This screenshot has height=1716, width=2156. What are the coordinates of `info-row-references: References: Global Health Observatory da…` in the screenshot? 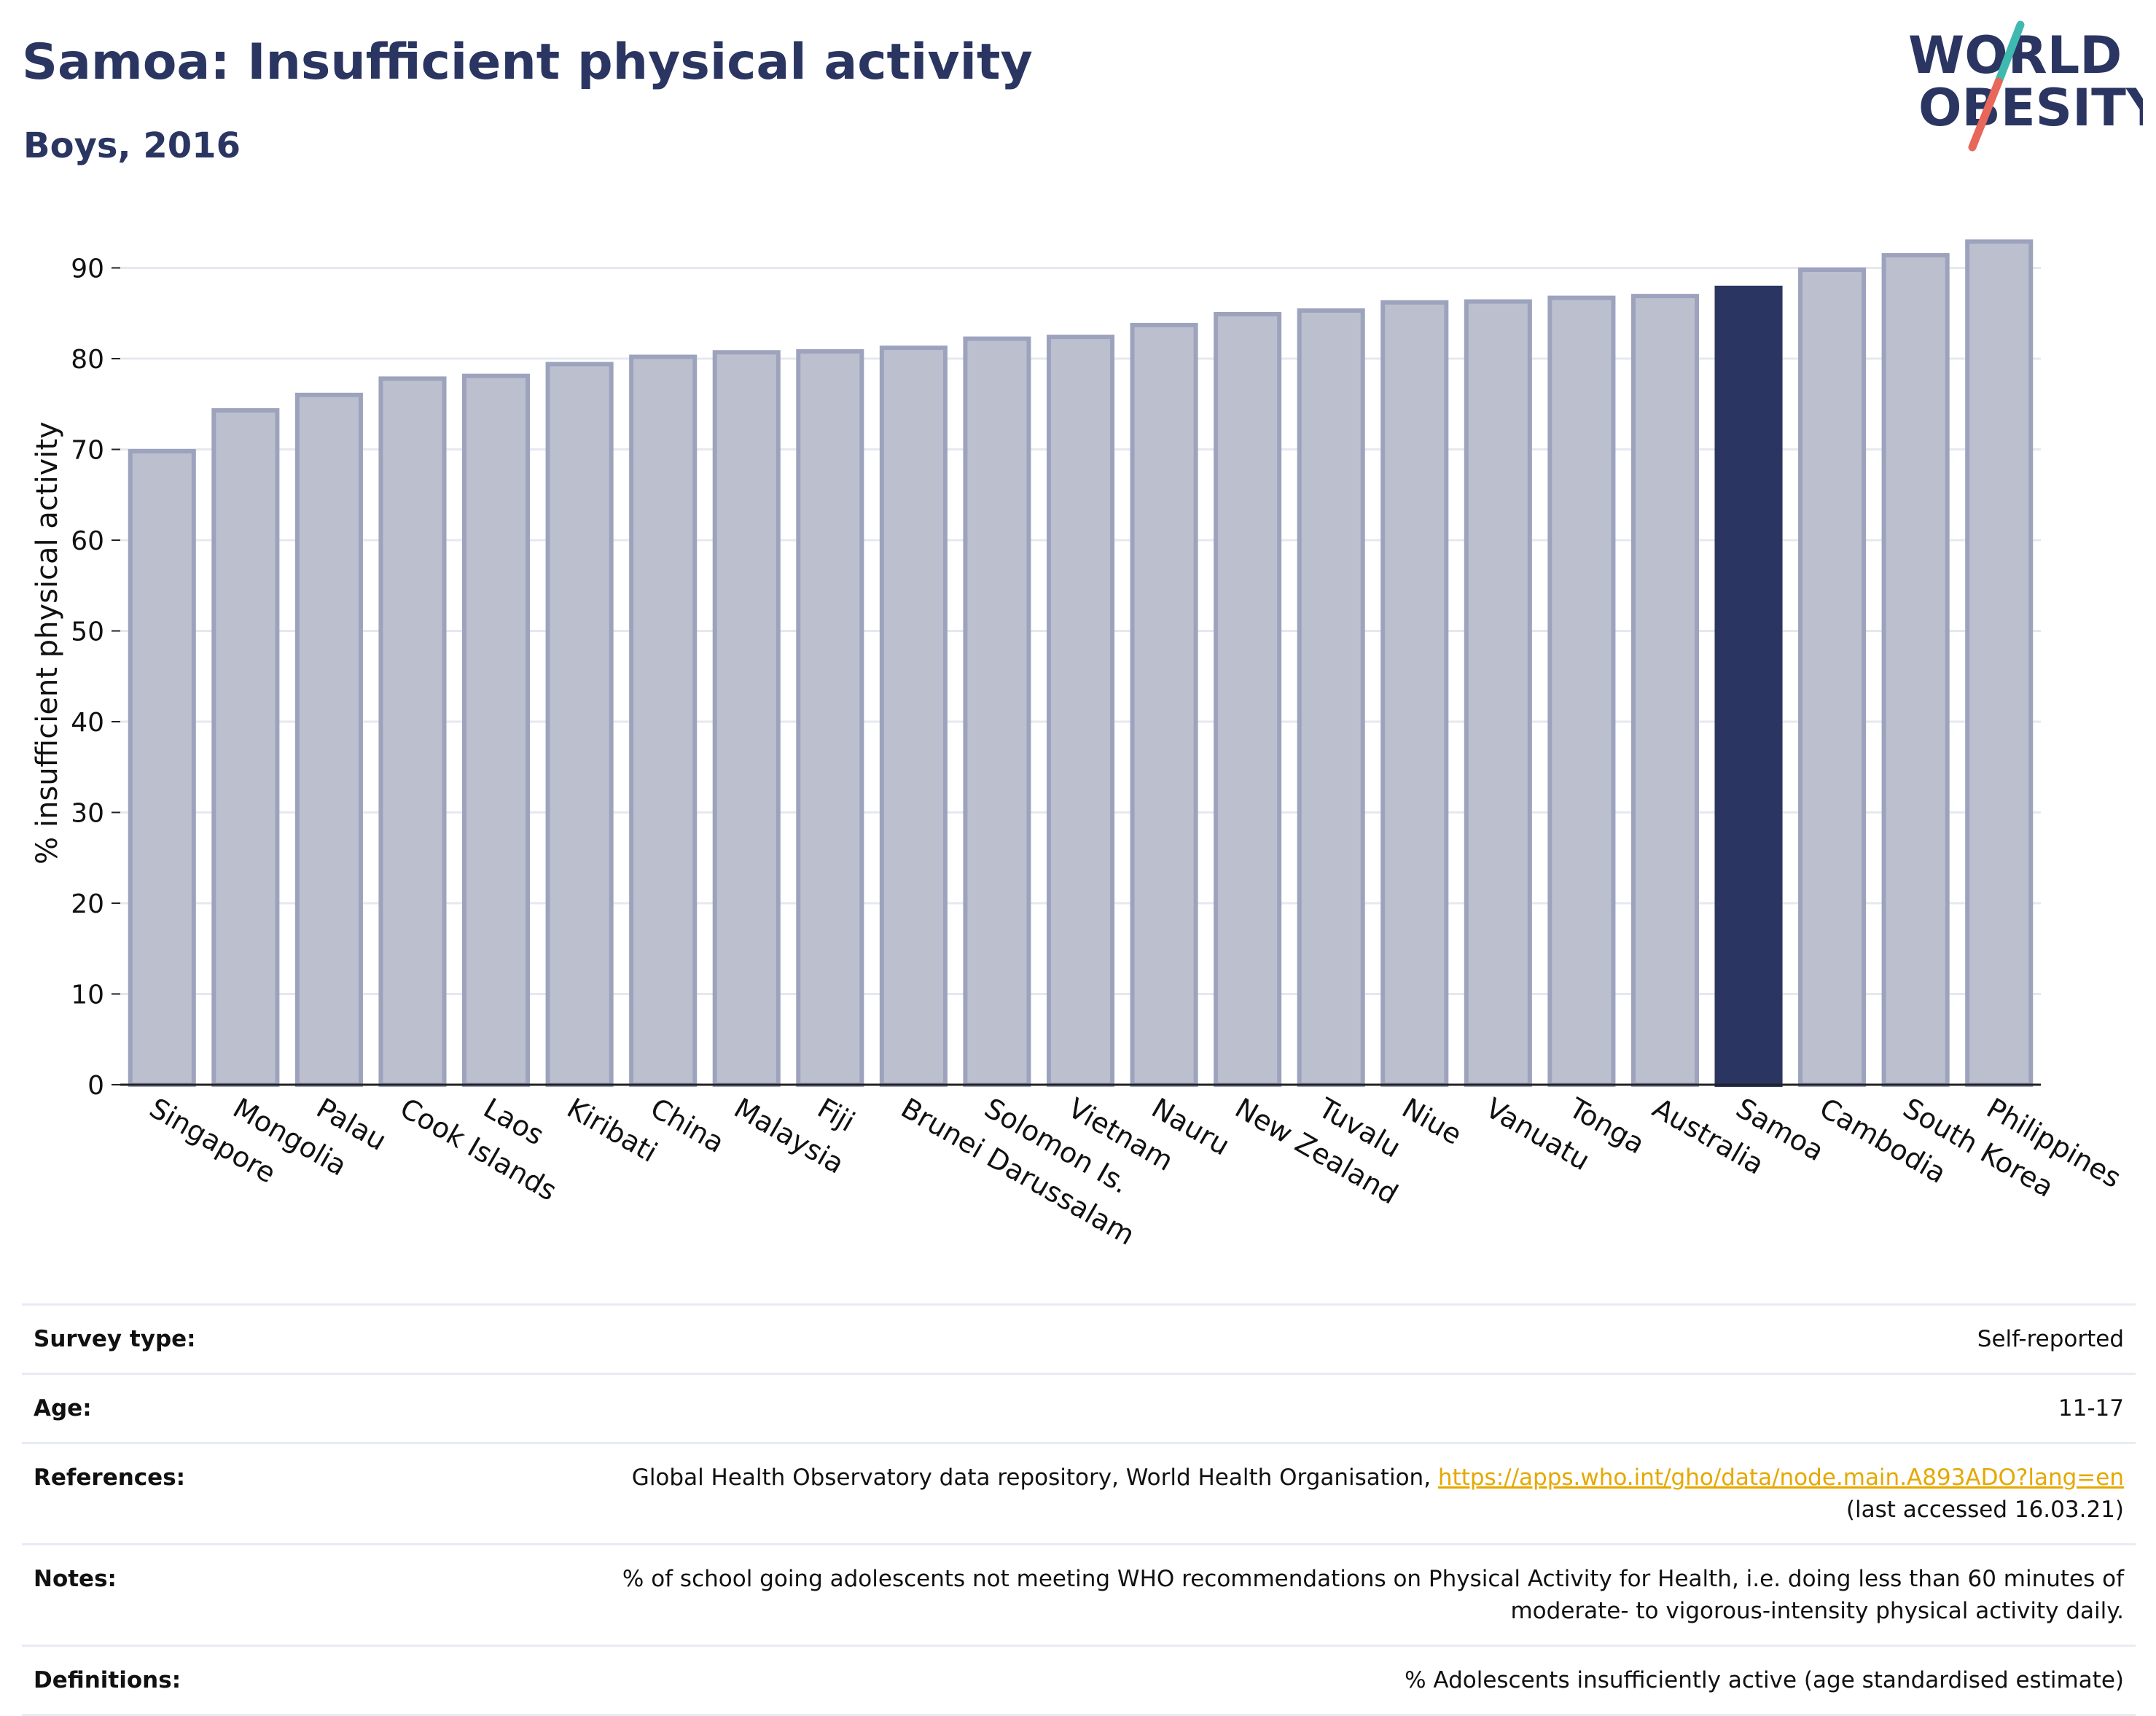 It's located at (1079, 1494).